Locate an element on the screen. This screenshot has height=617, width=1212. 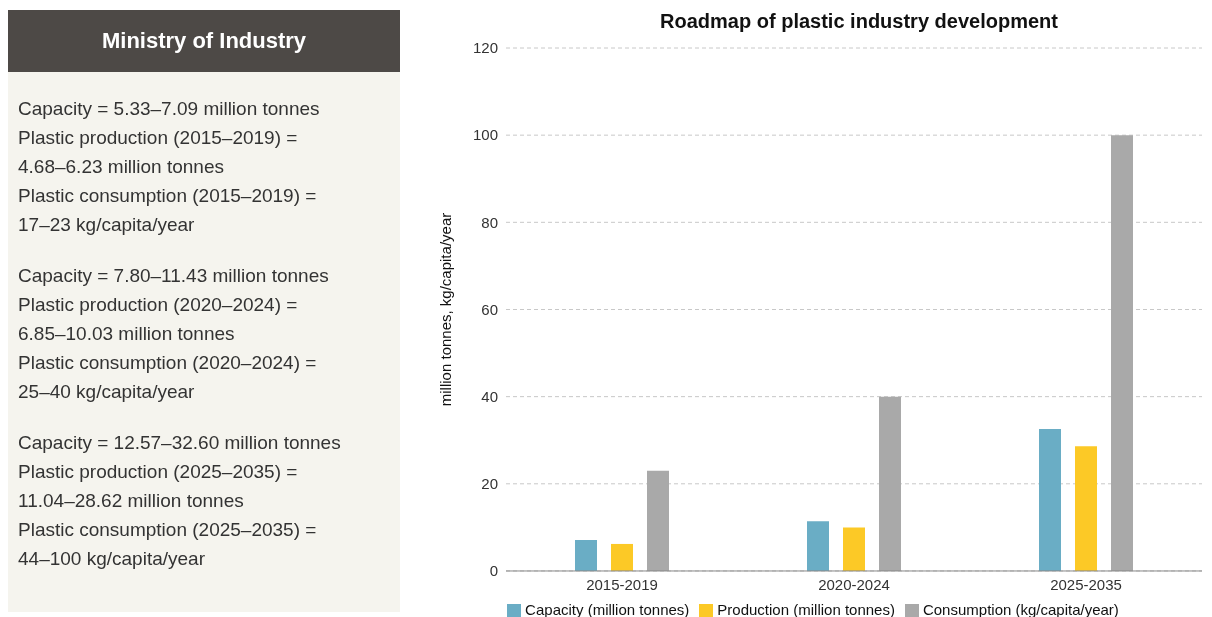
y-tick-label: 40 is located at coordinates (489, 396).